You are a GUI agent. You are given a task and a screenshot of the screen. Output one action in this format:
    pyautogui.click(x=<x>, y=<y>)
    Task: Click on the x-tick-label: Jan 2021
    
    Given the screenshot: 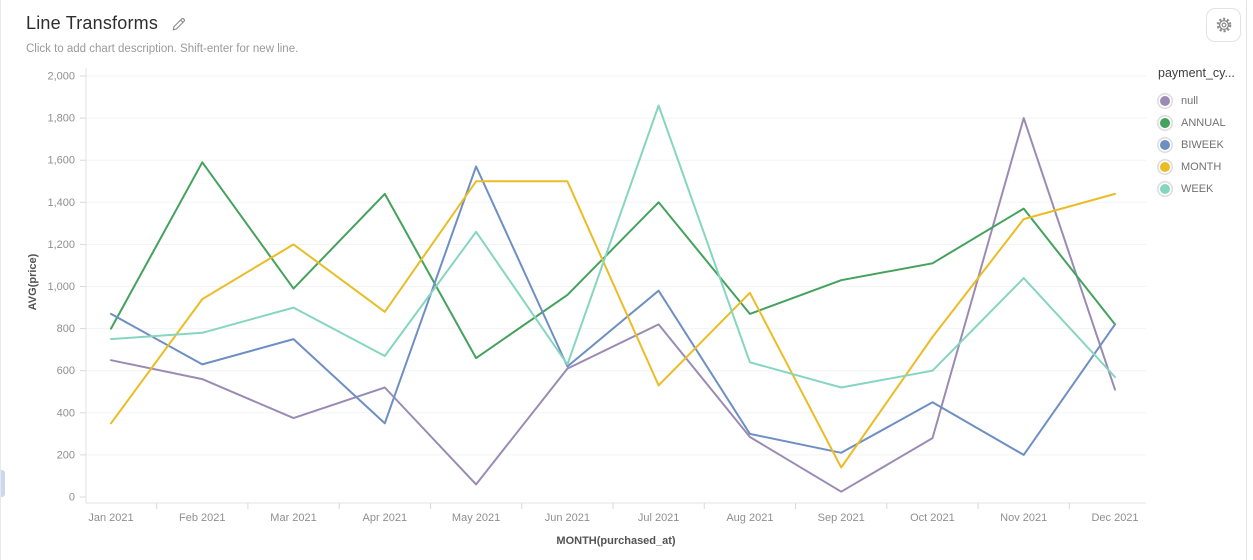 What is the action you would take?
    pyautogui.click(x=110, y=518)
    